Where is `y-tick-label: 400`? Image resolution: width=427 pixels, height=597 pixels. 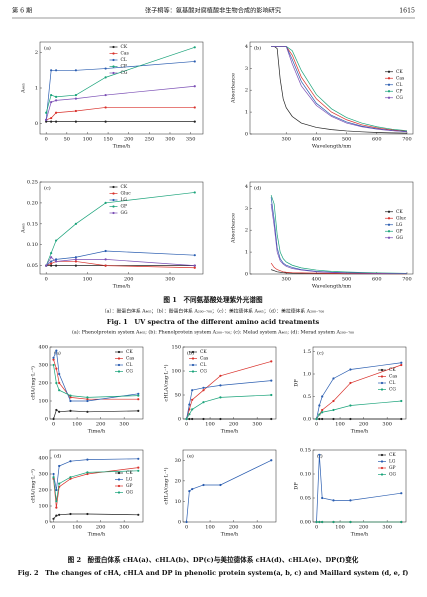
y-tick-label: 400 is located at coordinates (43, 348).